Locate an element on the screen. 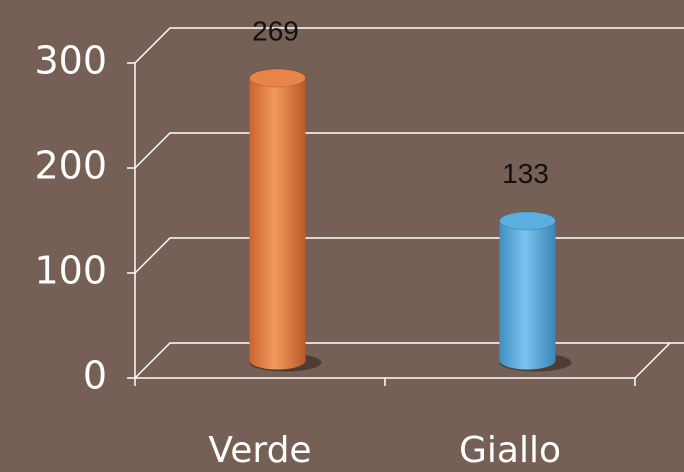 This screenshot has height=472, width=684. y-tick-label: 300 is located at coordinates (70, 61).